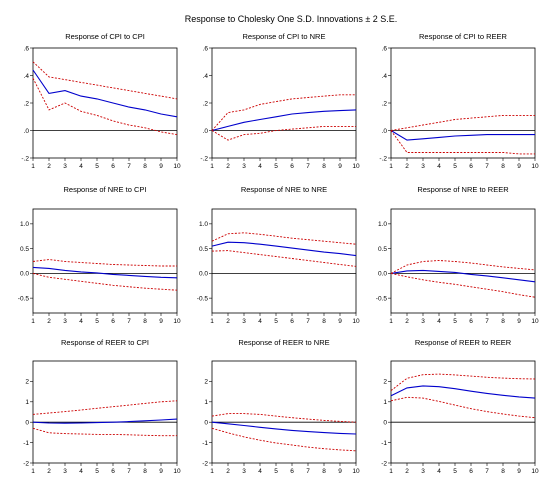  Describe the element at coordinates (463, 36) in the screenshot. I see `panel-title: Response of CPI to REER` at that location.